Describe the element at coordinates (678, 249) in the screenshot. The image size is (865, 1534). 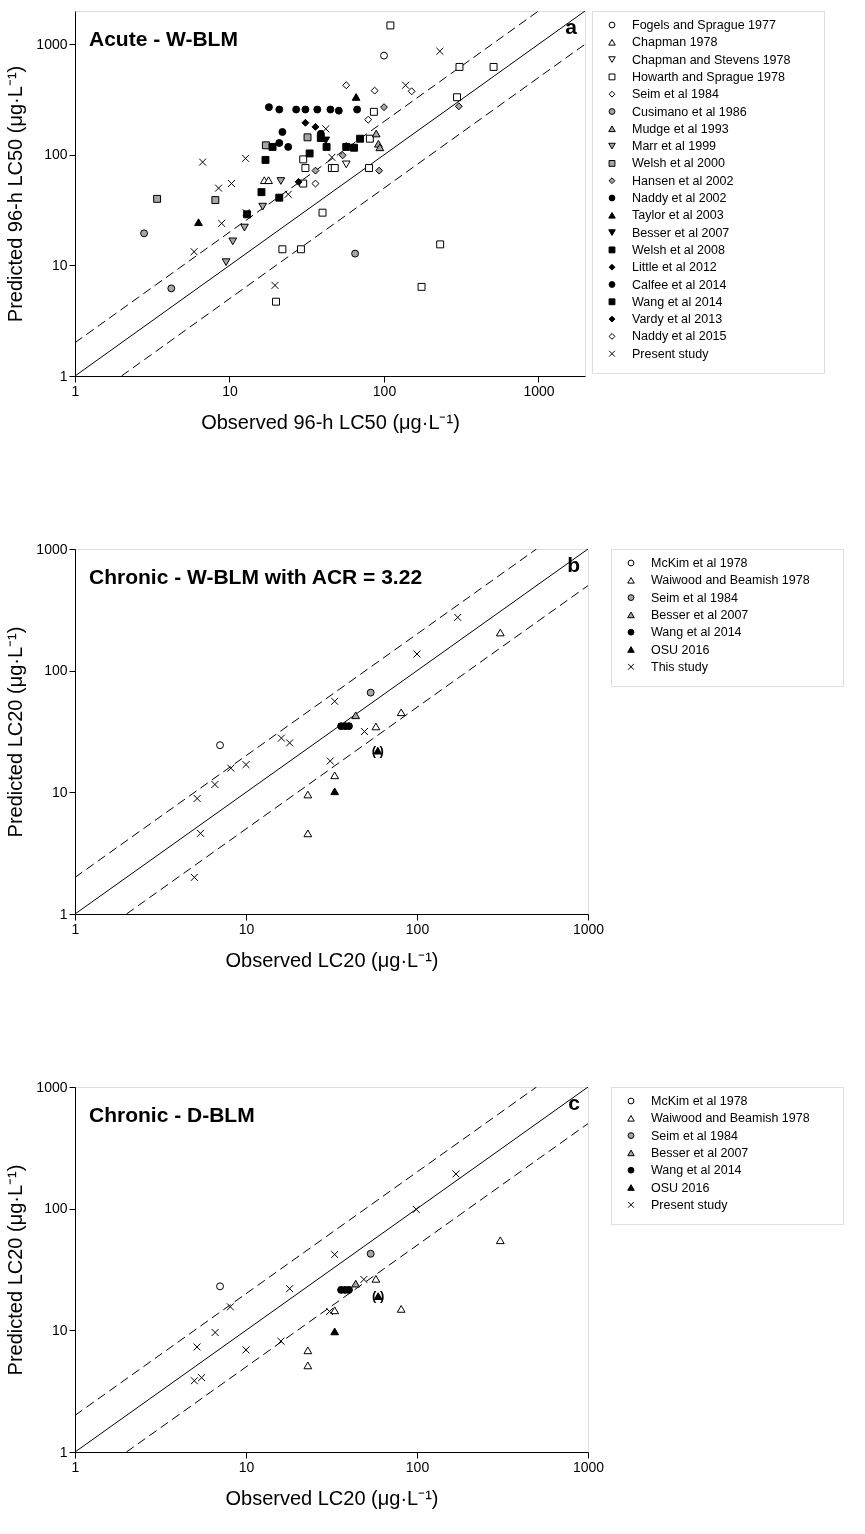
I see `legend-label: Welsh et al 2008` at that location.